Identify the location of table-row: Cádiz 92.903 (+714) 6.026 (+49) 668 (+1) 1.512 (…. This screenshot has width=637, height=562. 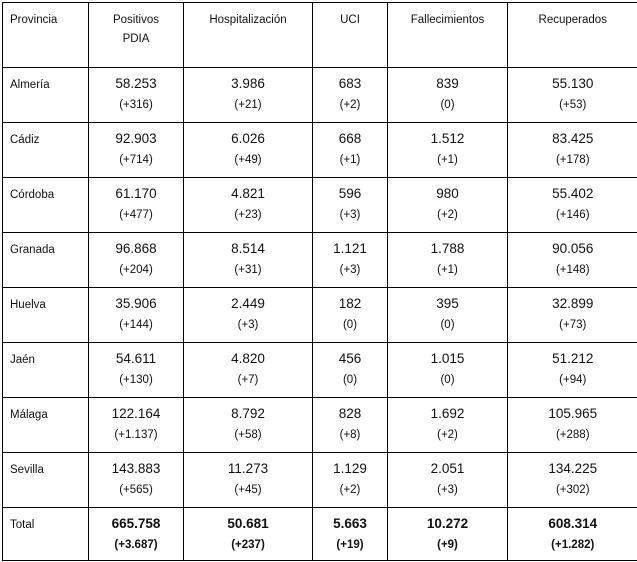
(319, 150).